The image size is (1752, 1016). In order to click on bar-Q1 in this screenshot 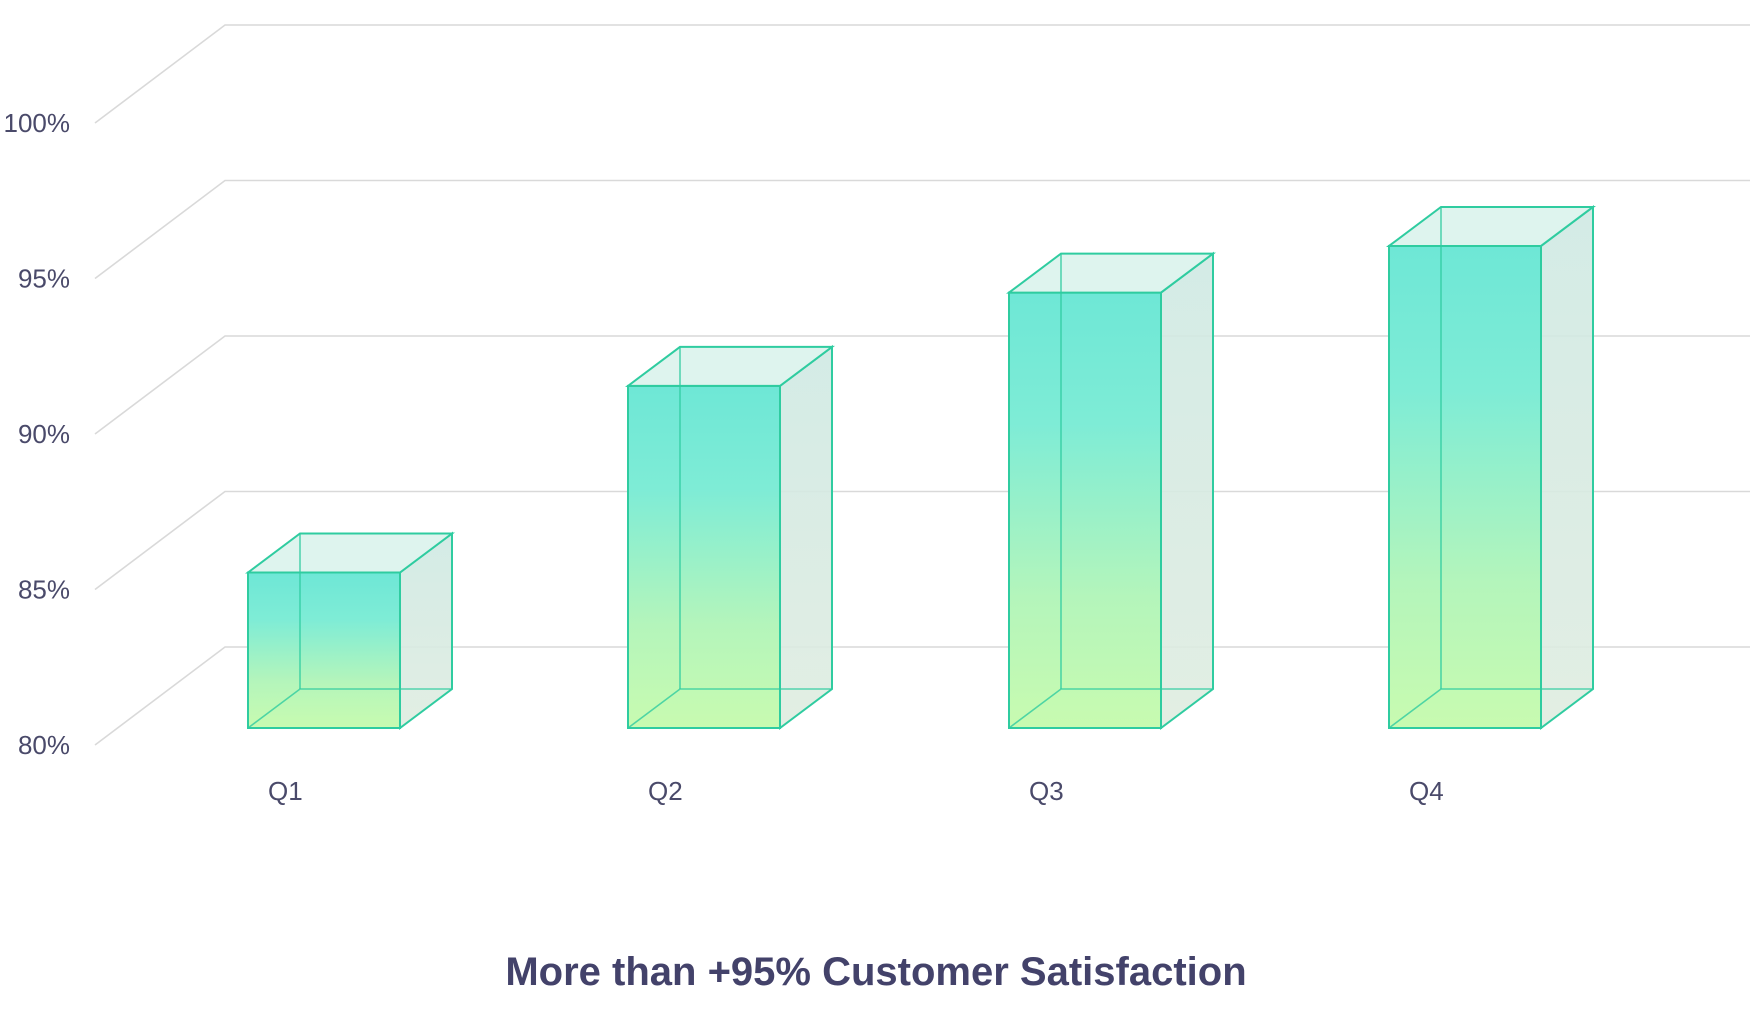, I will do `click(350, 630)`.